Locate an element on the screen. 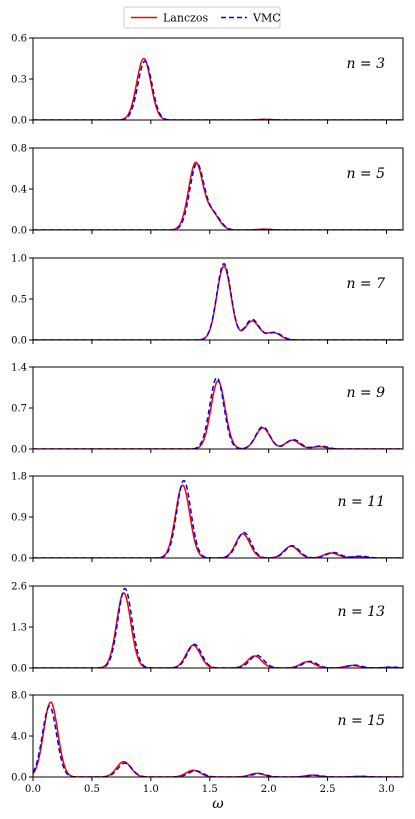  panel-5: 0.0 0.9 1.8 n = 11 is located at coordinates (207, 518).